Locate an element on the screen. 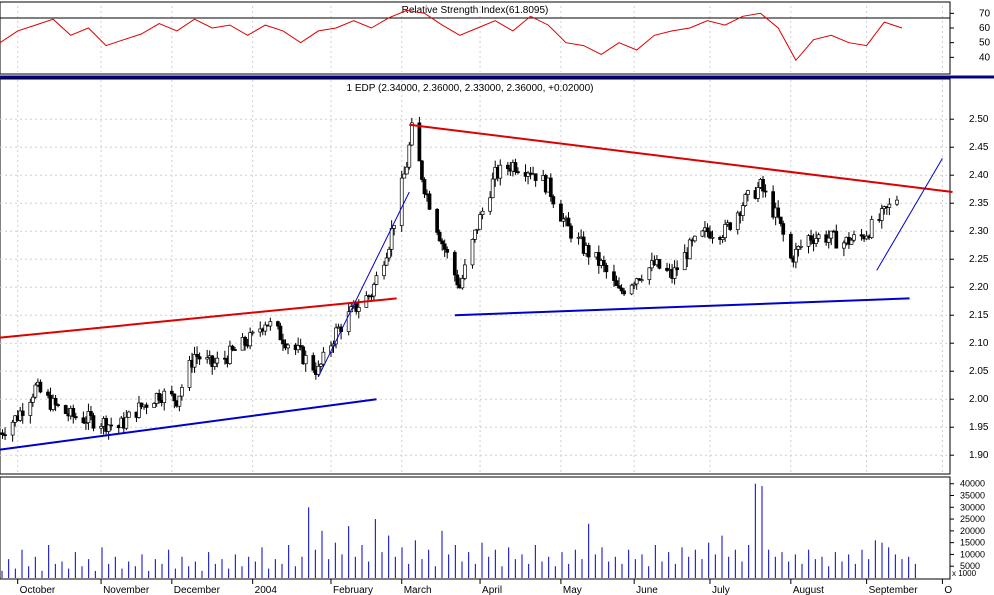 The image size is (994, 595). x-tick-label-2: December is located at coordinates (197, 590).